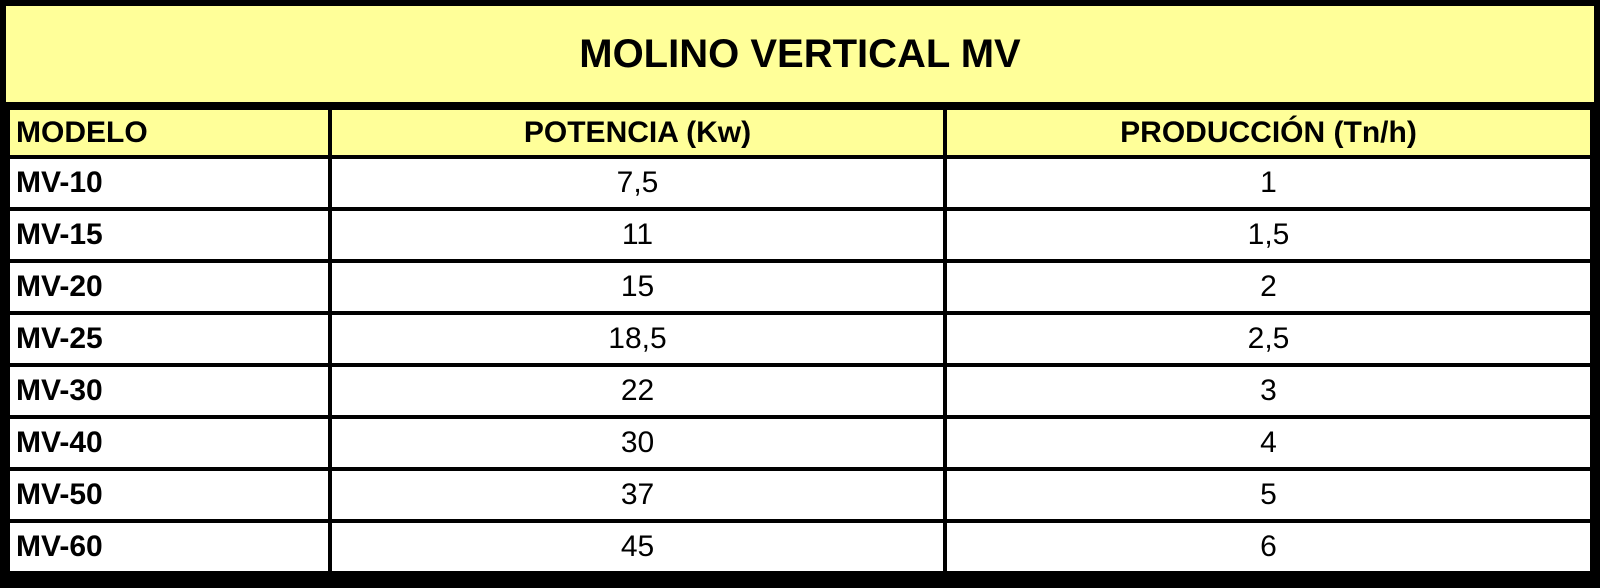 This screenshot has width=1600, height=588. Describe the element at coordinates (169, 443) in the screenshot. I see `cell-modelo: MV-40` at that location.